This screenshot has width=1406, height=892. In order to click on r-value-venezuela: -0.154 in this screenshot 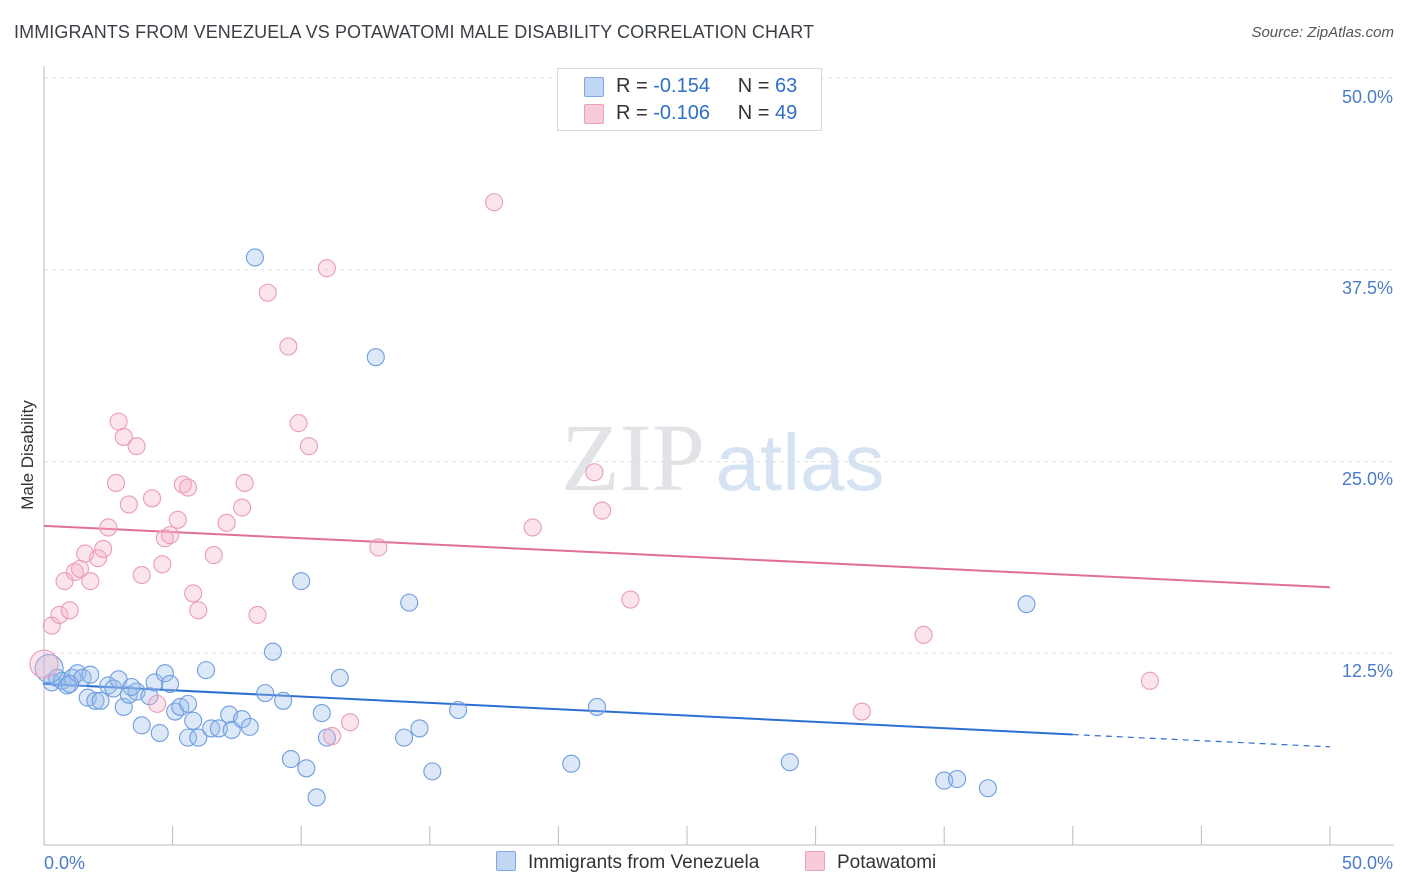, I will do `click(681, 86)`.